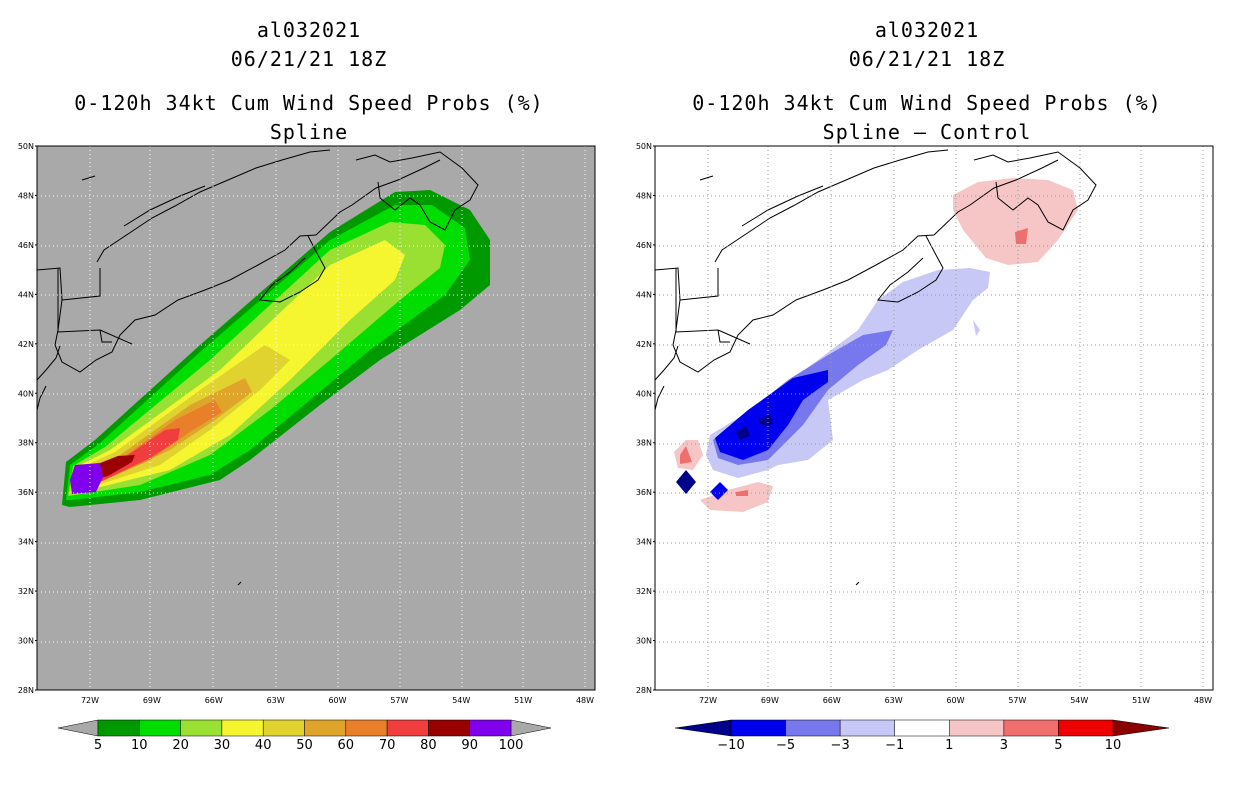 The image size is (1236, 800). Describe the element at coordinates (876, 345) in the screenshot. I see `difference-contours` at that location.